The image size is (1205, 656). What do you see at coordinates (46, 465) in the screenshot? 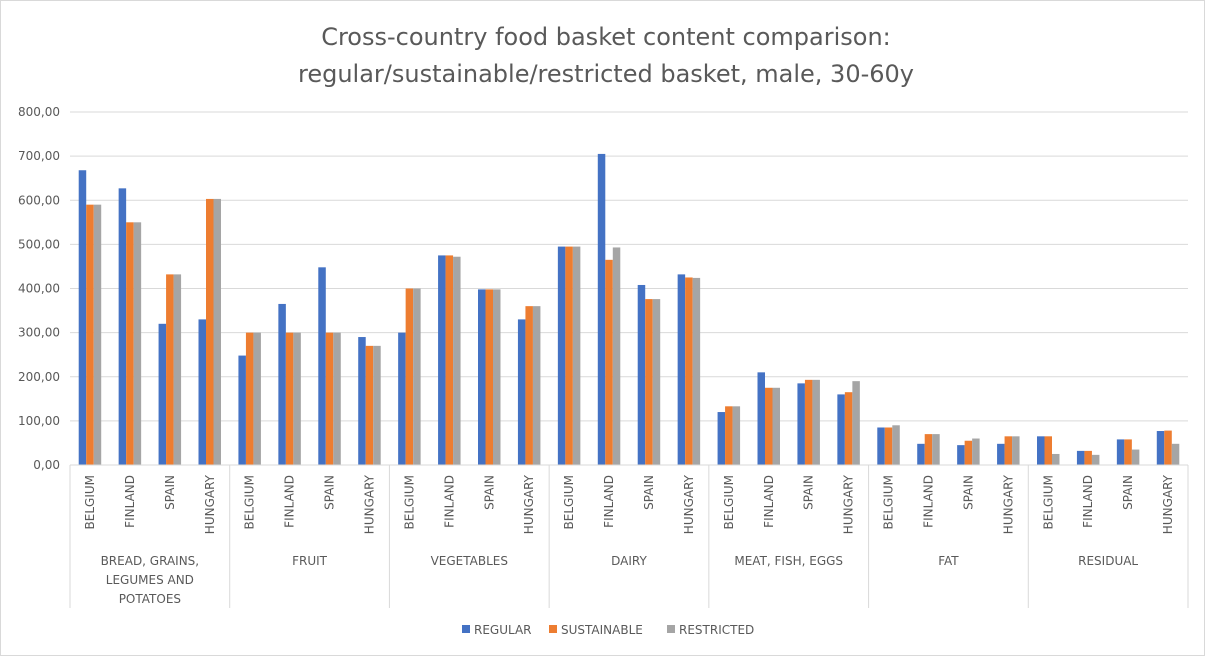
I see `y-tick-label: 0,00` at bounding box center [46, 465].